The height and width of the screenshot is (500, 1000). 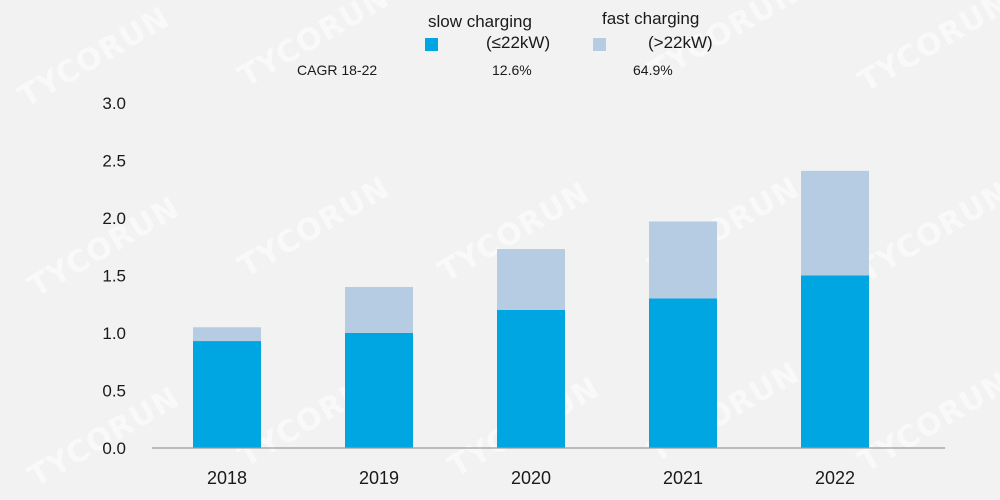 What do you see at coordinates (531, 379) in the screenshot?
I see `bar-slow-2020` at bounding box center [531, 379].